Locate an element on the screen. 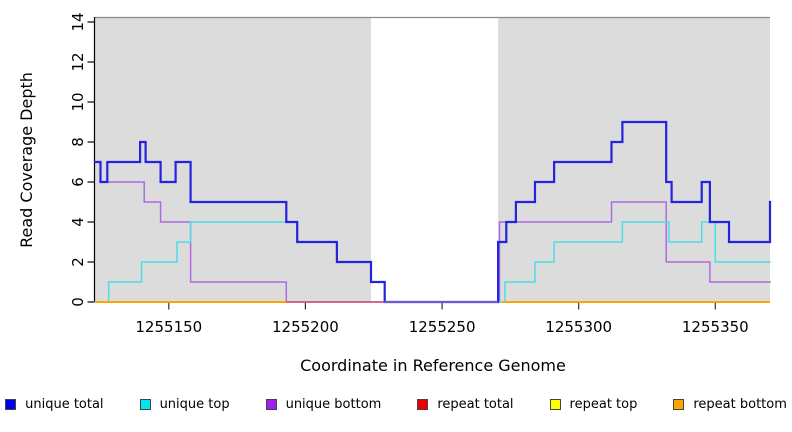 This screenshot has height=432, width=792. x-tick-label: 1255250 is located at coordinates (442, 327).